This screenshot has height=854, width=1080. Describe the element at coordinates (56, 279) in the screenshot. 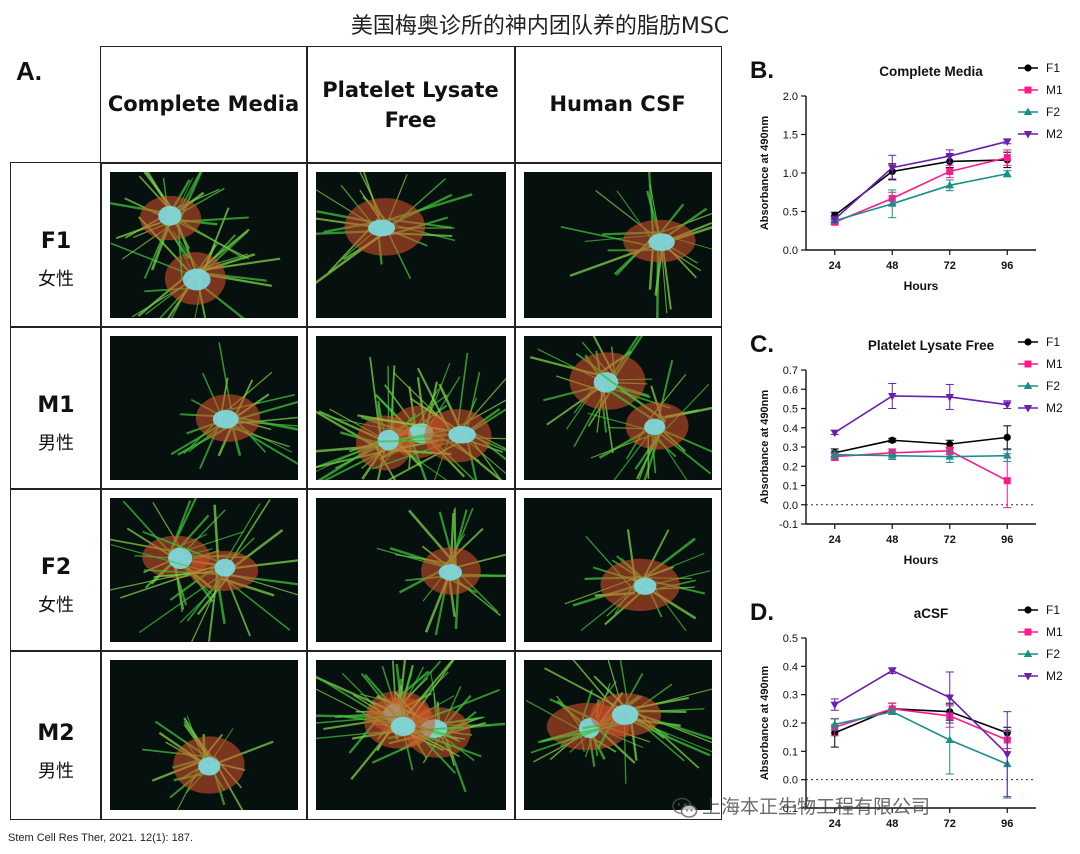

I see `row-sex-f1: 女性` at that location.